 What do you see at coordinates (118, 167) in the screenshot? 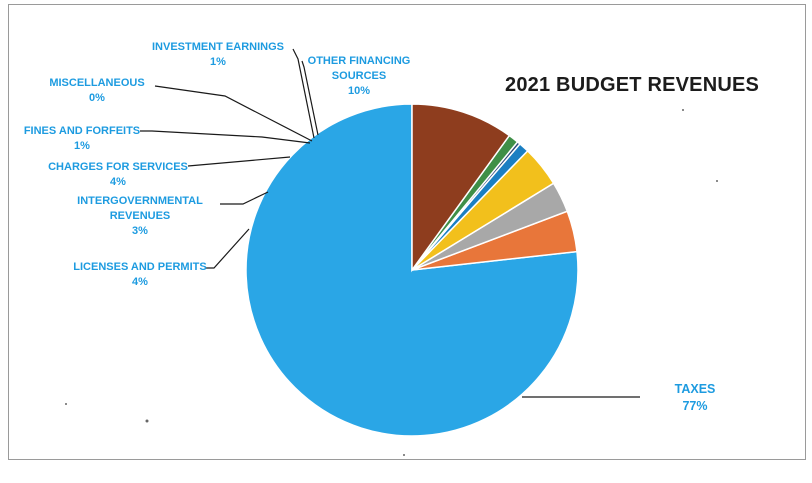
I see `slice-category-label: CHARGES FOR SERVICES` at bounding box center [118, 167].